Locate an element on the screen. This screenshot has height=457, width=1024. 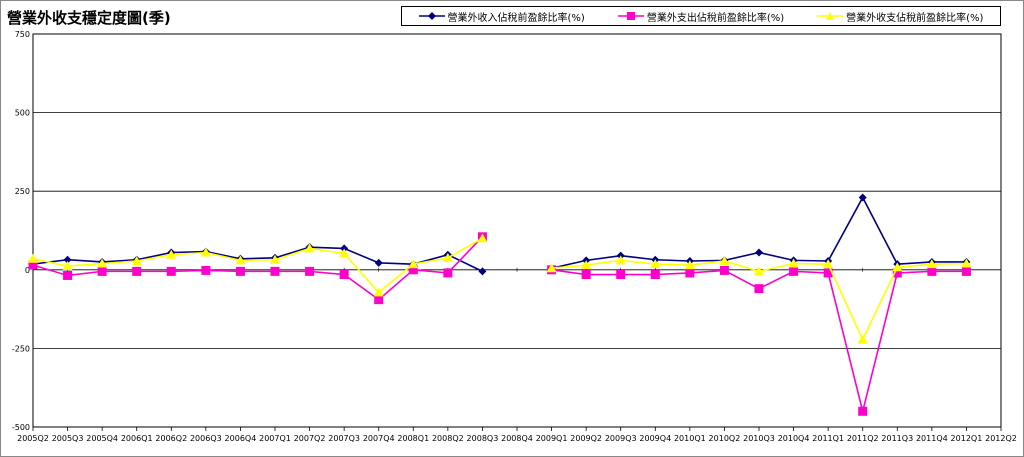
y-tick-label: -250 is located at coordinates (21, 348).